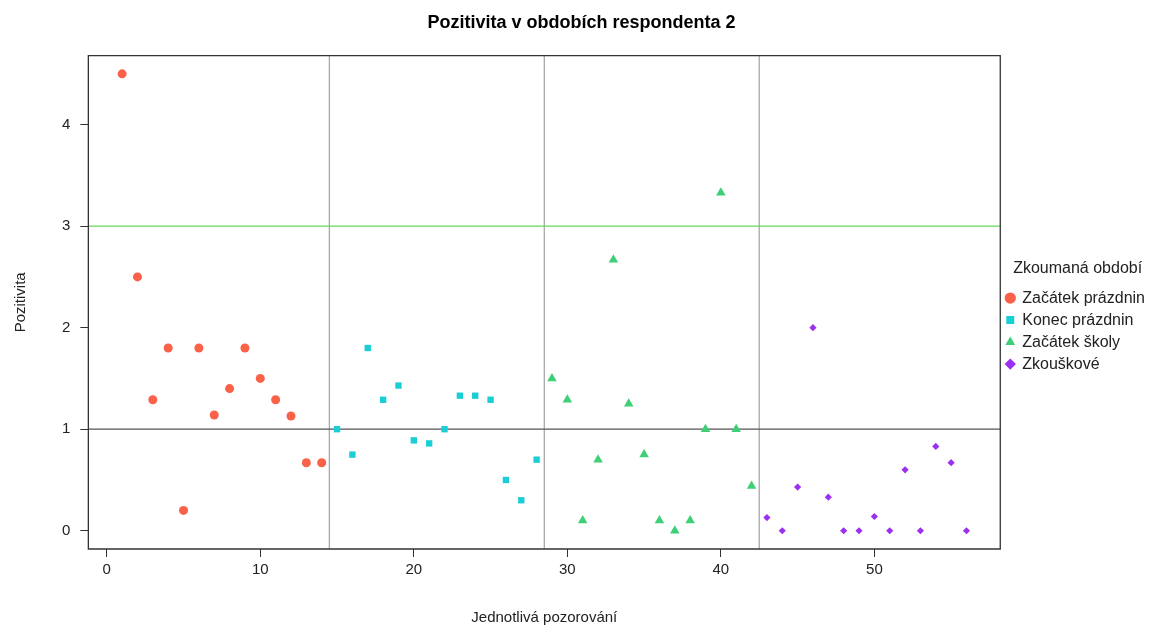 Image resolution: width=1169 pixels, height=635 pixels. I want to click on legend-label: Konec prázdnin, so click(1078, 319).